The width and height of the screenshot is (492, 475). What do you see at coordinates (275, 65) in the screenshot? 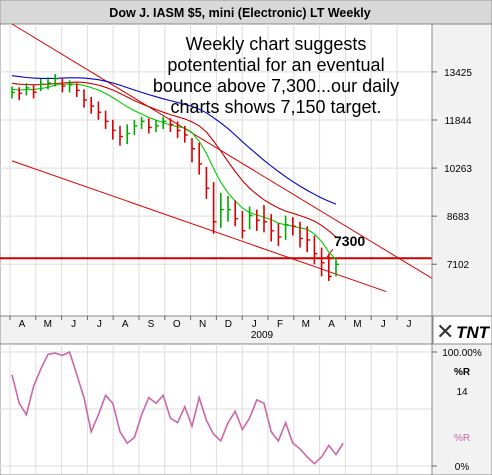
I see `annotation-line: potentential for an eventual` at bounding box center [275, 65].